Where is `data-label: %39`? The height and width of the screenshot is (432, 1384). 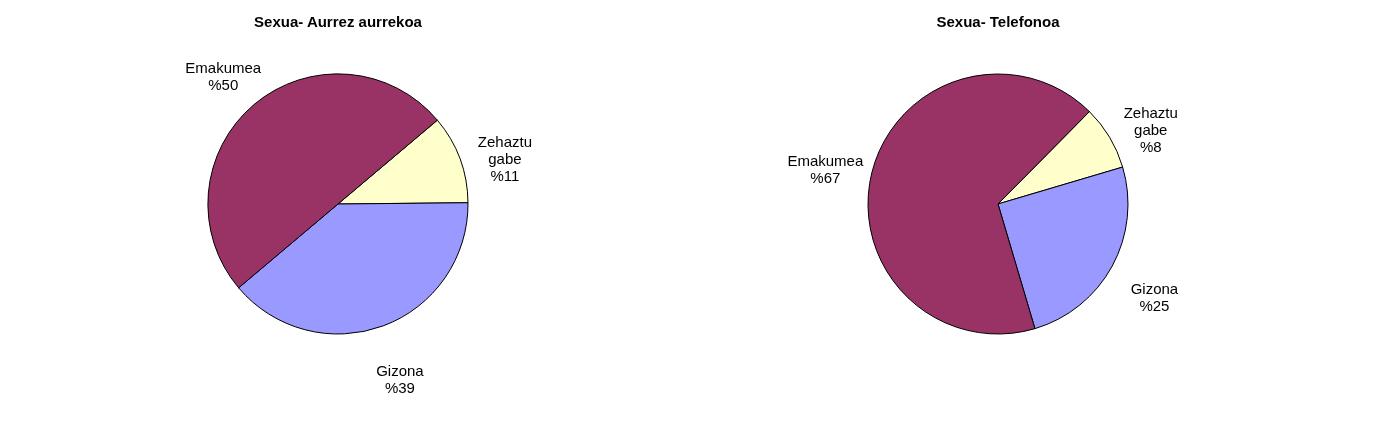 data-label: %39 is located at coordinates (399, 387).